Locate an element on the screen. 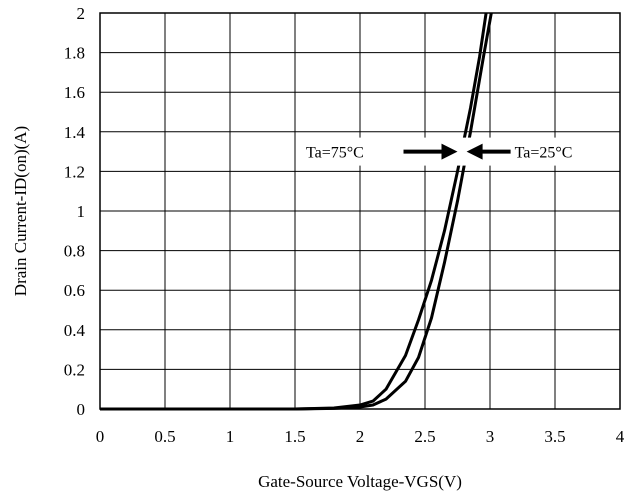 The height and width of the screenshot is (495, 635). x-tick-label: 3.5 is located at coordinates (554, 436).